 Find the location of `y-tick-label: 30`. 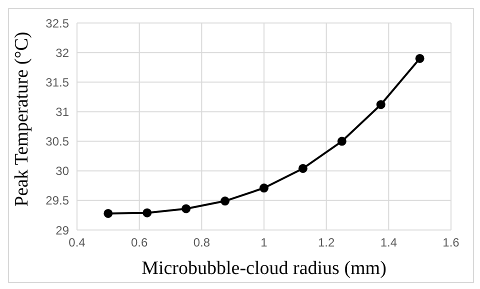

y-tick-label: 30 is located at coordinates (63, 171).